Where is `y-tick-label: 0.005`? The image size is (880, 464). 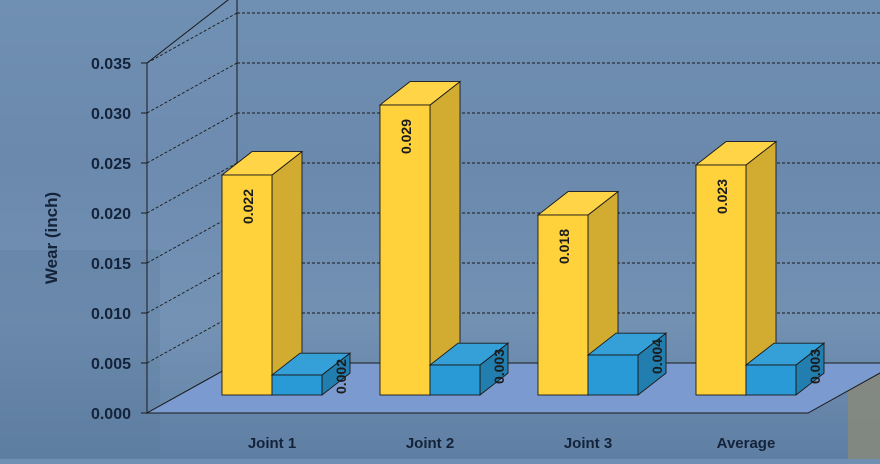 y-tick-label: 0.005 is located at coordinates (111, 364).